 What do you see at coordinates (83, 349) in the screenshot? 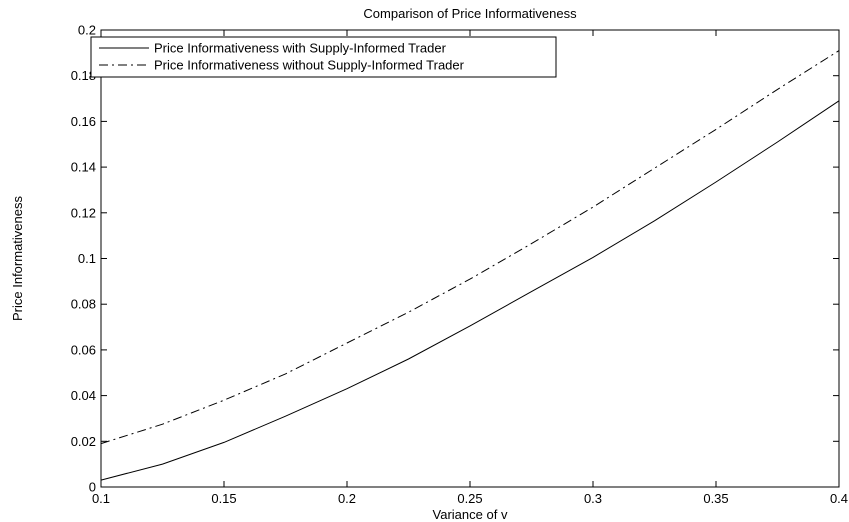
I see `y-tick-label: 0.06` at bounding box center [83, 349].